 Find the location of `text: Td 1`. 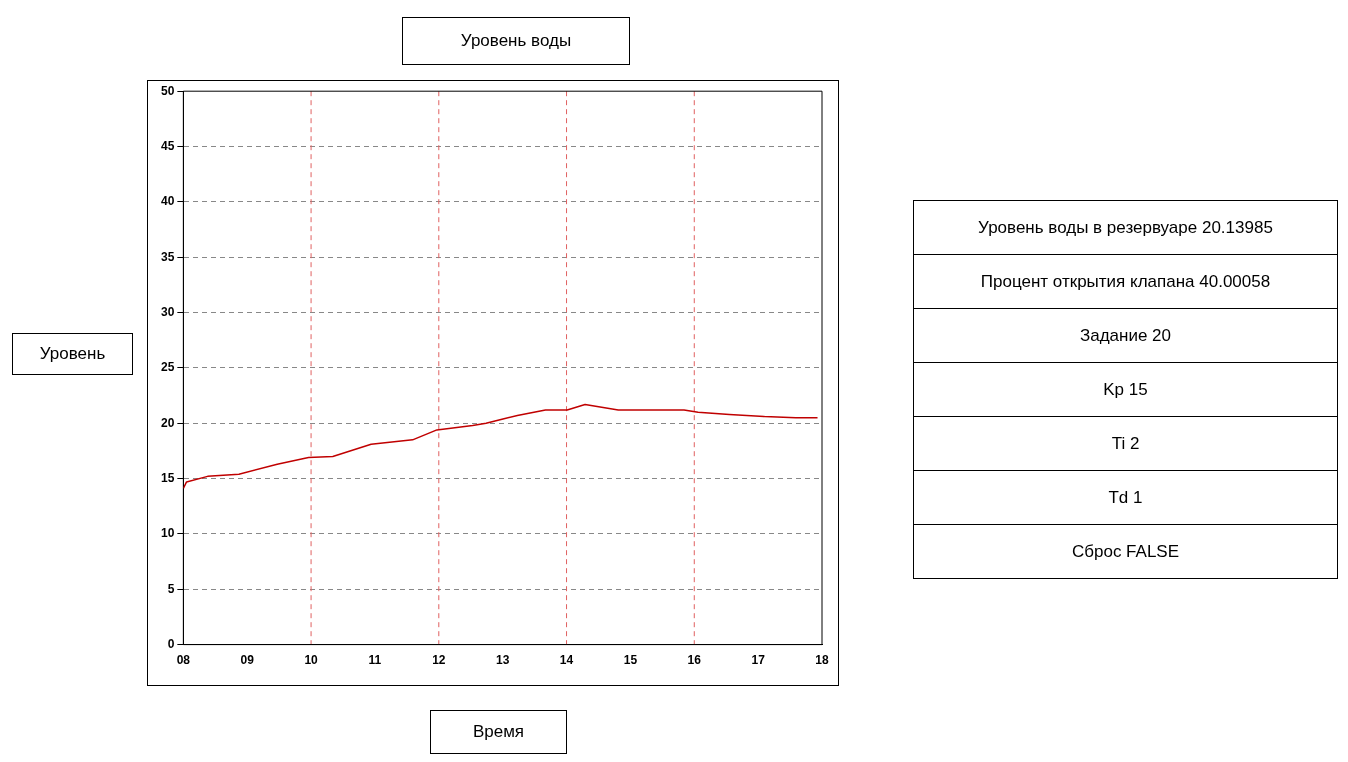

text: Td 1 is located at coordinates (1125, 498).